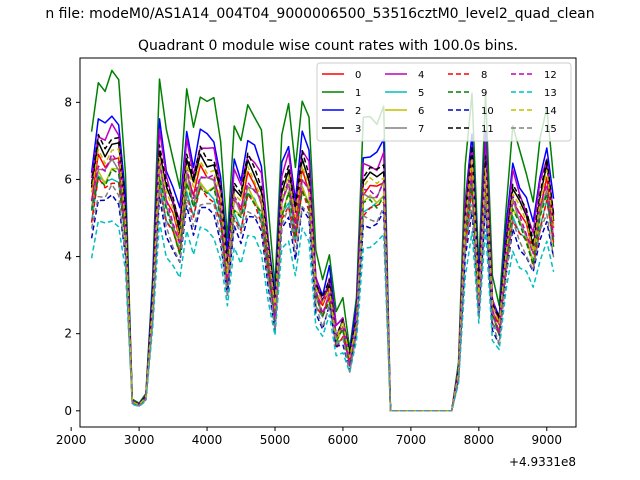 This screenshot has height=480, width=640. What do you see at coordinates (275, 440) in the screenshot?
I see `x-tick-label: 5000` at bounding box center [275, 440].